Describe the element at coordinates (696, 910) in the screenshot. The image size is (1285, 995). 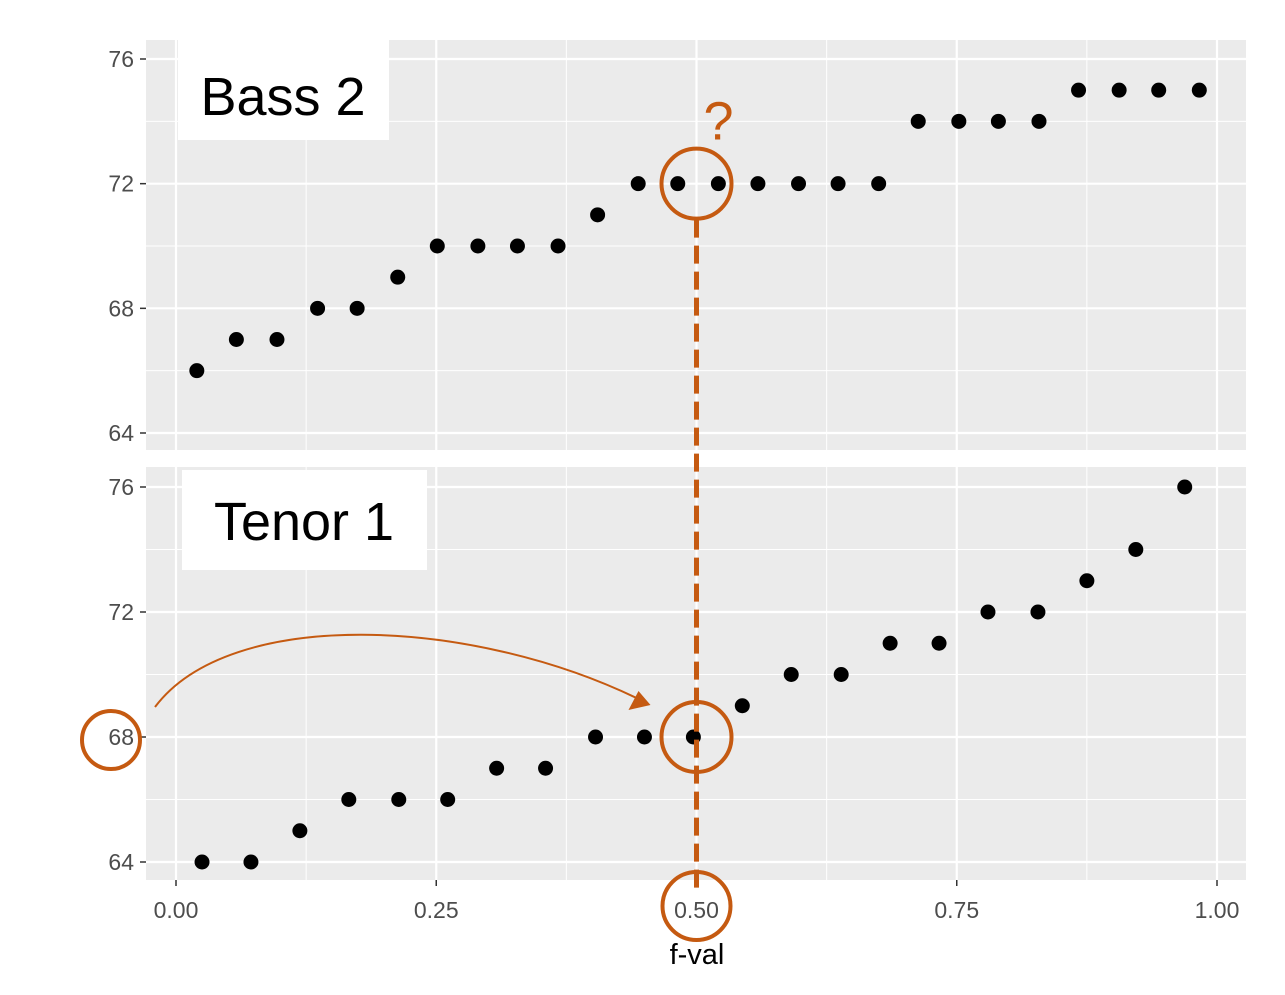
I see `x-tick-label: 0.50` at that location.